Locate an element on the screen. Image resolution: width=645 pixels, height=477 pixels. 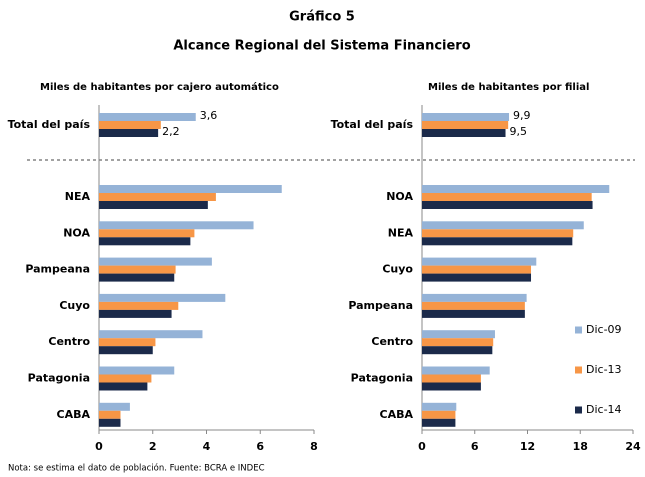
x-tick-label: 4 is located at coordinates (207, 446).